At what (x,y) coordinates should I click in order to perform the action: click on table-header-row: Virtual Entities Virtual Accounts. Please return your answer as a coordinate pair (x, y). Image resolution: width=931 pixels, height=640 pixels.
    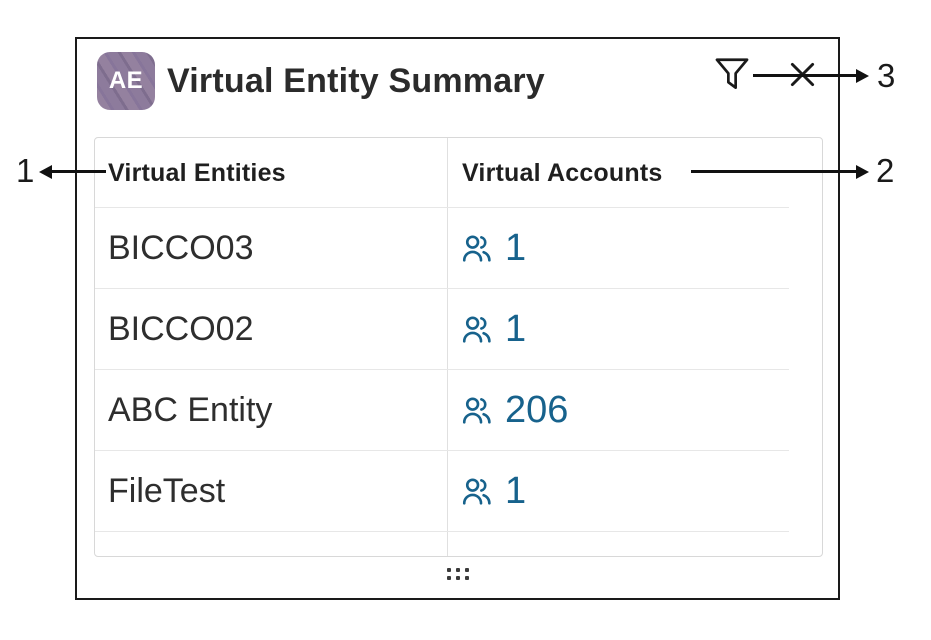
    Looking at the image, I should click on (458, 173).